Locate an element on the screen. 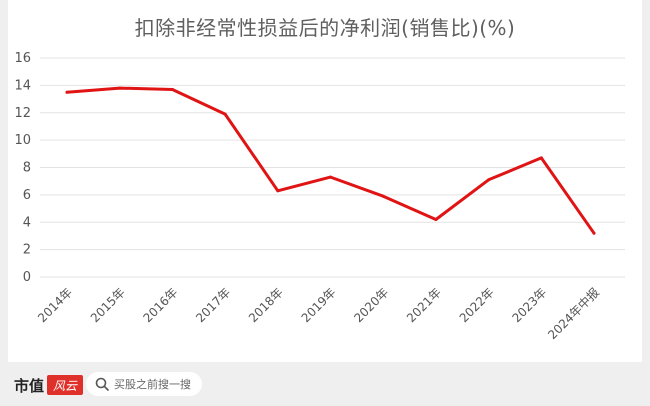  search-icon is located at coordinates (102, 384).